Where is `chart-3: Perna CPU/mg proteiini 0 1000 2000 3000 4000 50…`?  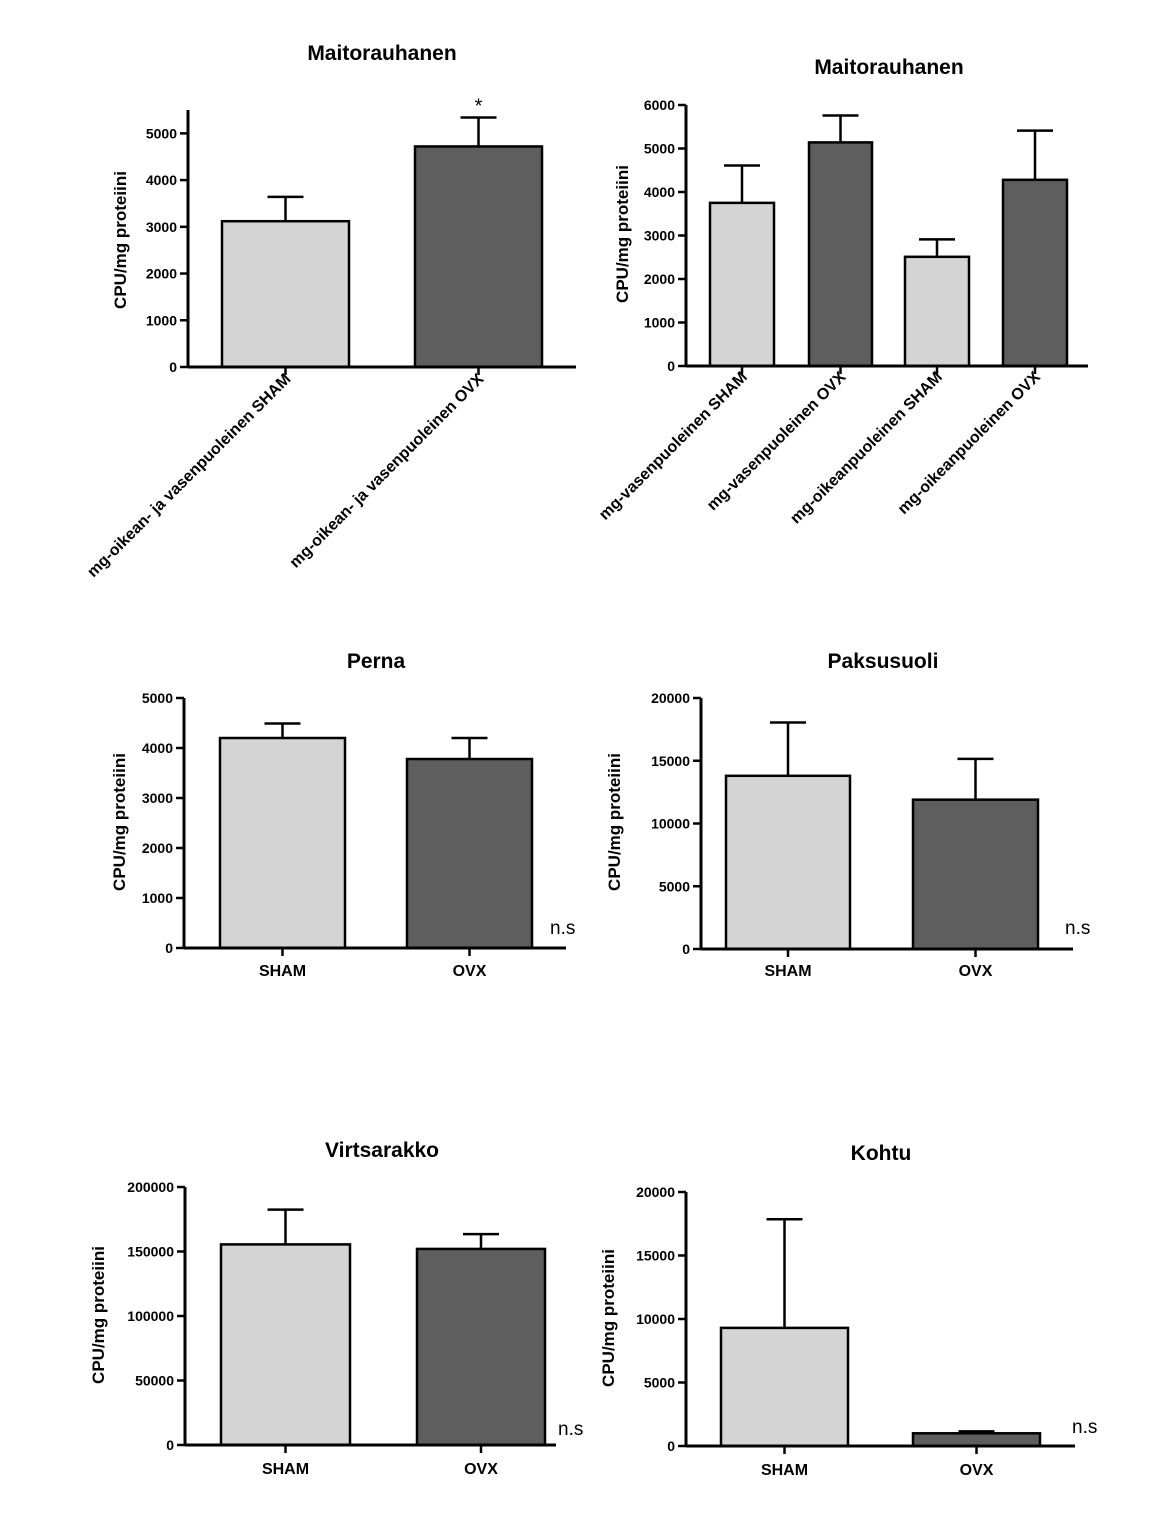
chart-3: Perna CPU/mg proteiini 0 1000 2000 3000 4000 50… is located at coordinates (342, 815).